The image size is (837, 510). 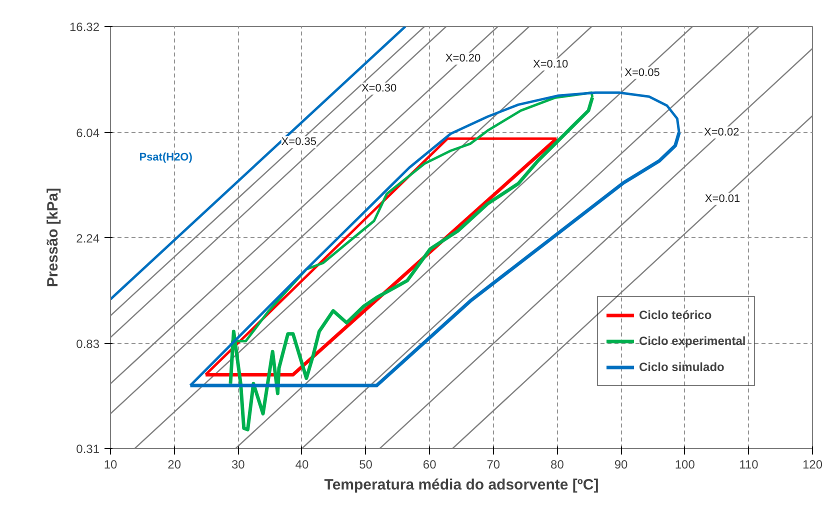 I want to click on x-tick-label: 40, so click(x=302, y=465).